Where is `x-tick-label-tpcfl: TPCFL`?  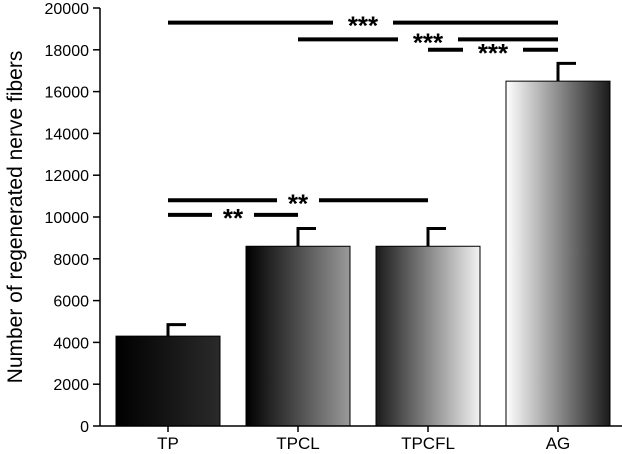 x-tick-label-tpcfl: TPCFL is located at coordinates (428, 443).